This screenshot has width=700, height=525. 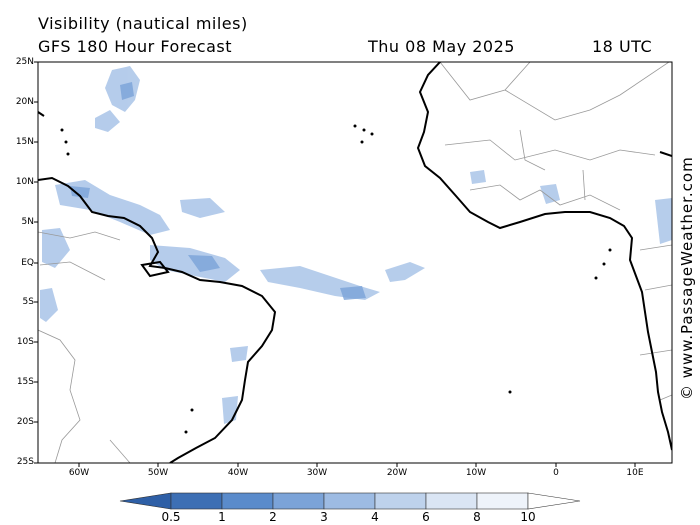 I want to click on colorbar-label: 4, so click(x=375, y=517).